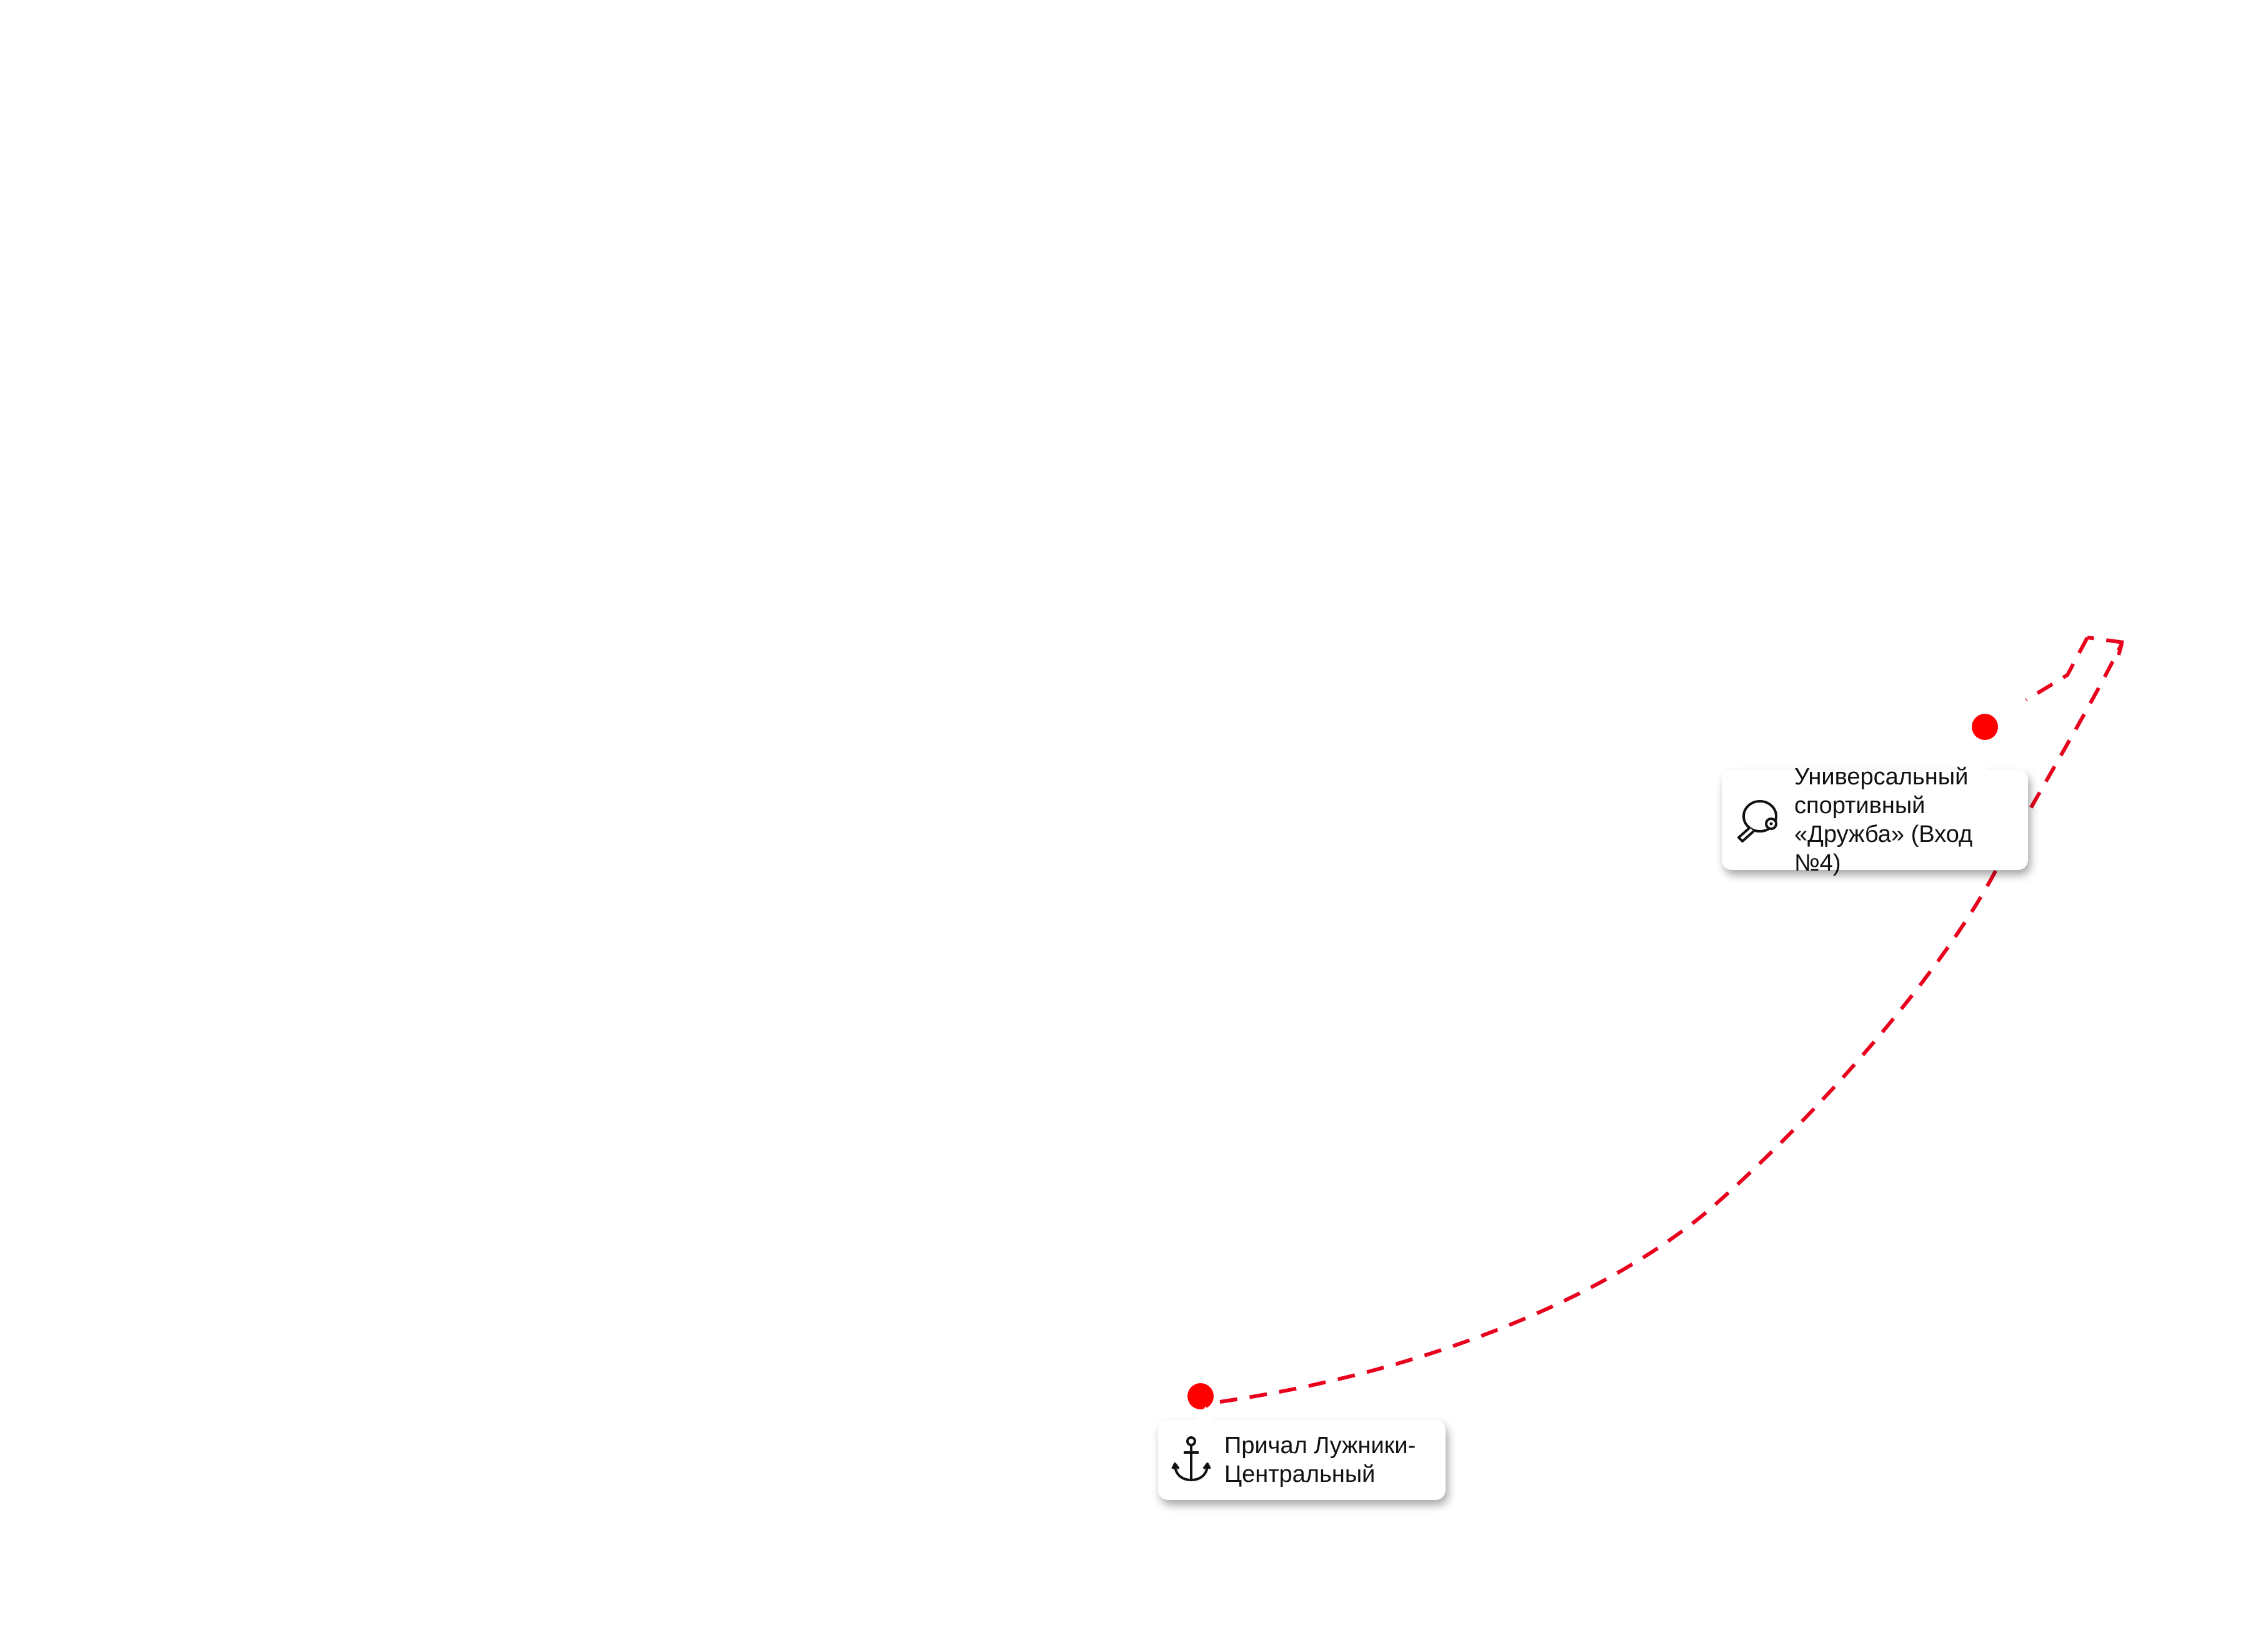  I want to click on pier-marker, so click(1200, 1396).